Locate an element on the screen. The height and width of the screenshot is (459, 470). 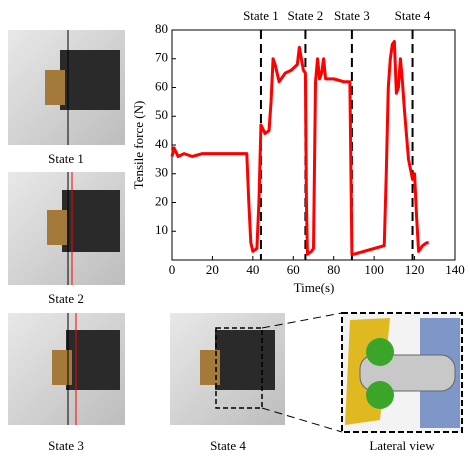
caption: State 4 is located at coordinates (228, 445).